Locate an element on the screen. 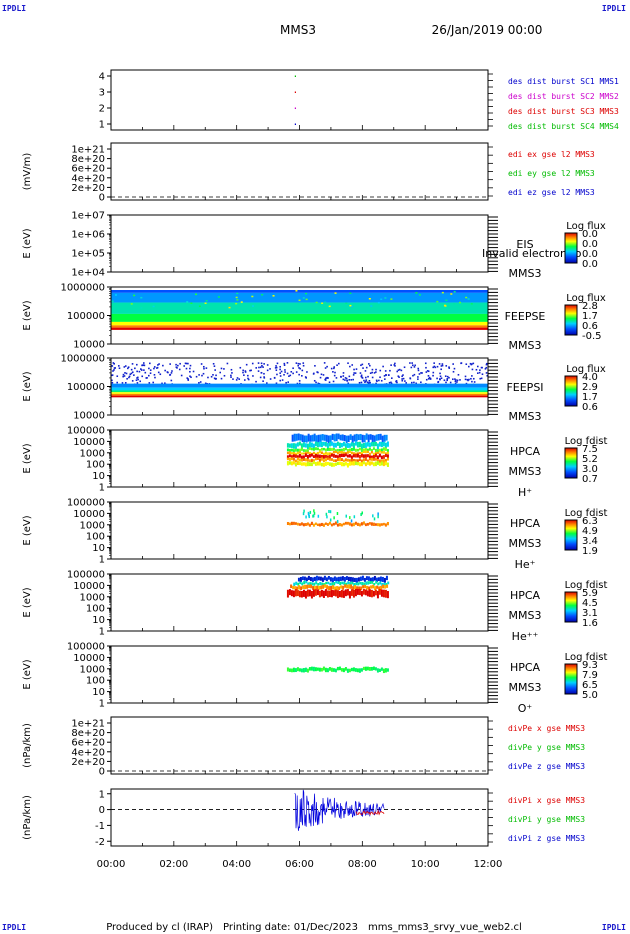 This screenshot has height=934, width=630. footer-filename: mms_mms3_srvy_vue_web2.cl is located at coordinates (445, 927).